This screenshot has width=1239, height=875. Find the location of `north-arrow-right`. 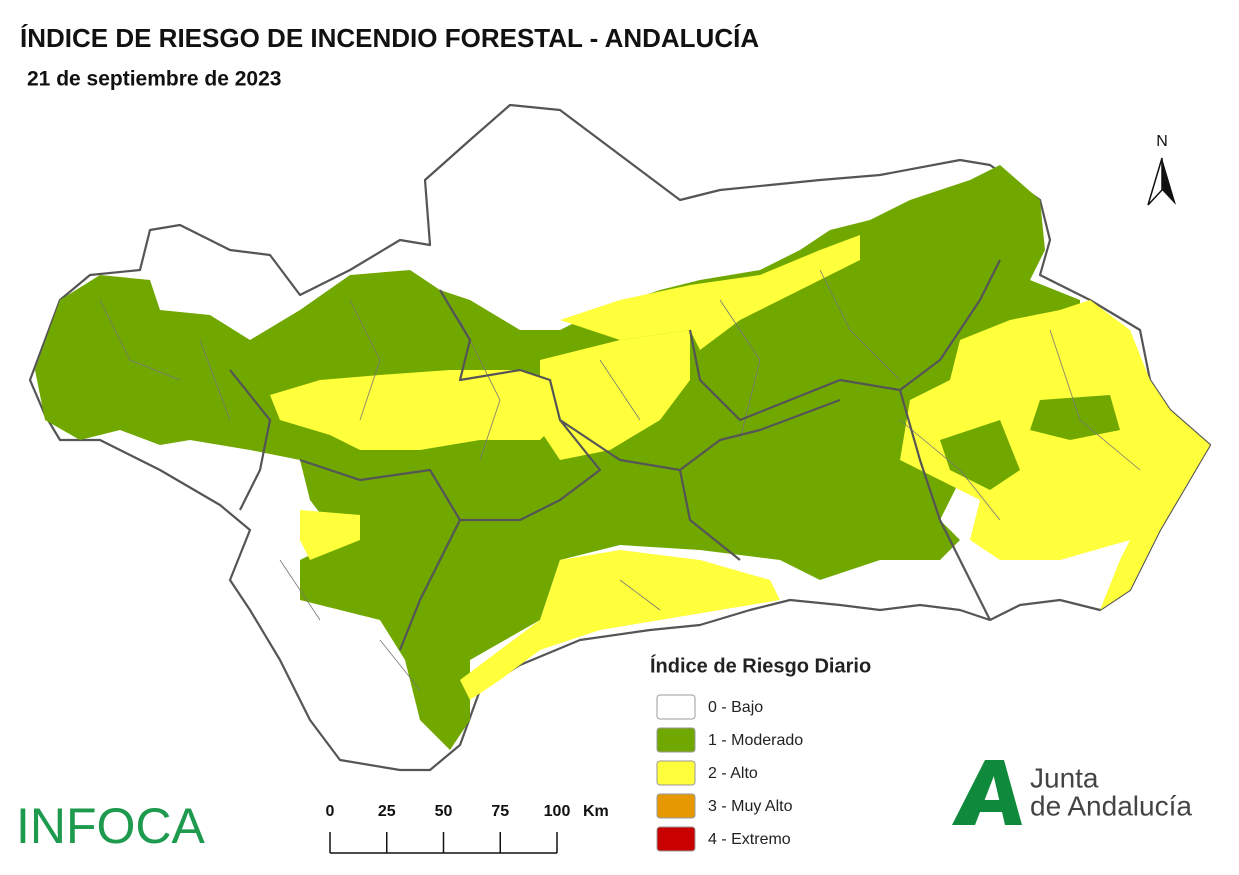

north-arrow-right is located at coordinates (1169, 181).